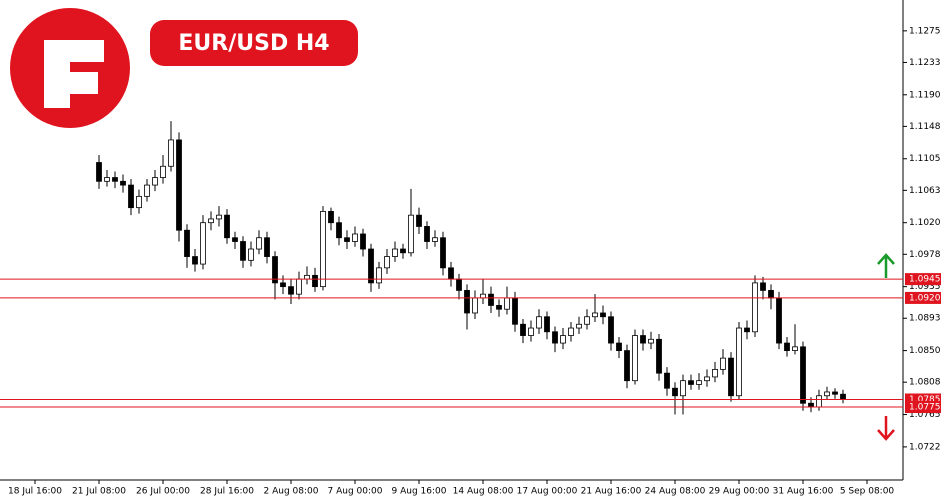  What do you see at coordinates (163, 492) in the screenshot?
I see `x-tick-label: 26 Jul 00:00` at bounding box center [163, 492].